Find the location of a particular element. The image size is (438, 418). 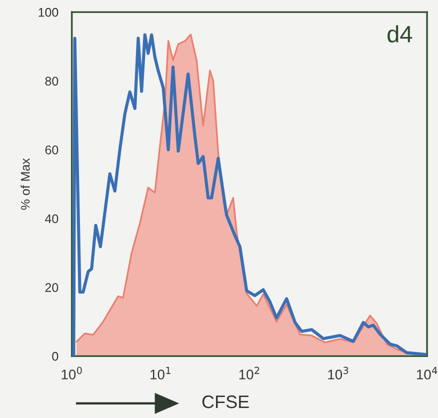

x-tick-label: 10$^{0}$ is located at coordinates (72, 373).